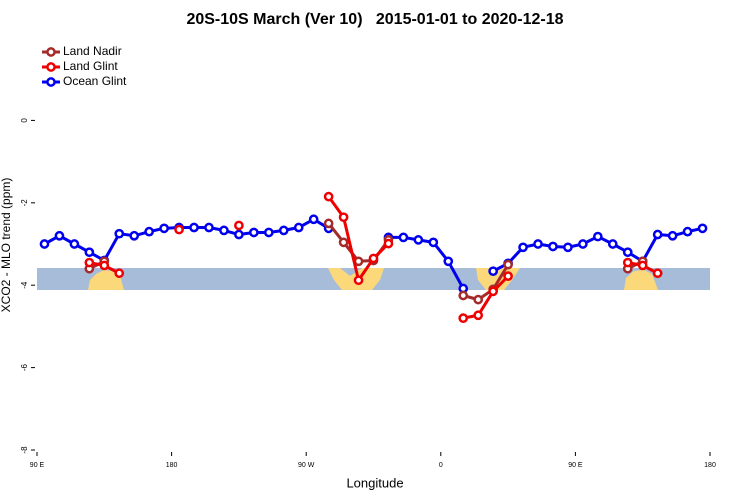  What do you see at coordinates (90, 66) in the screenshot?
I see `legend-label: Land Glint` at bounding box center [90, 66].